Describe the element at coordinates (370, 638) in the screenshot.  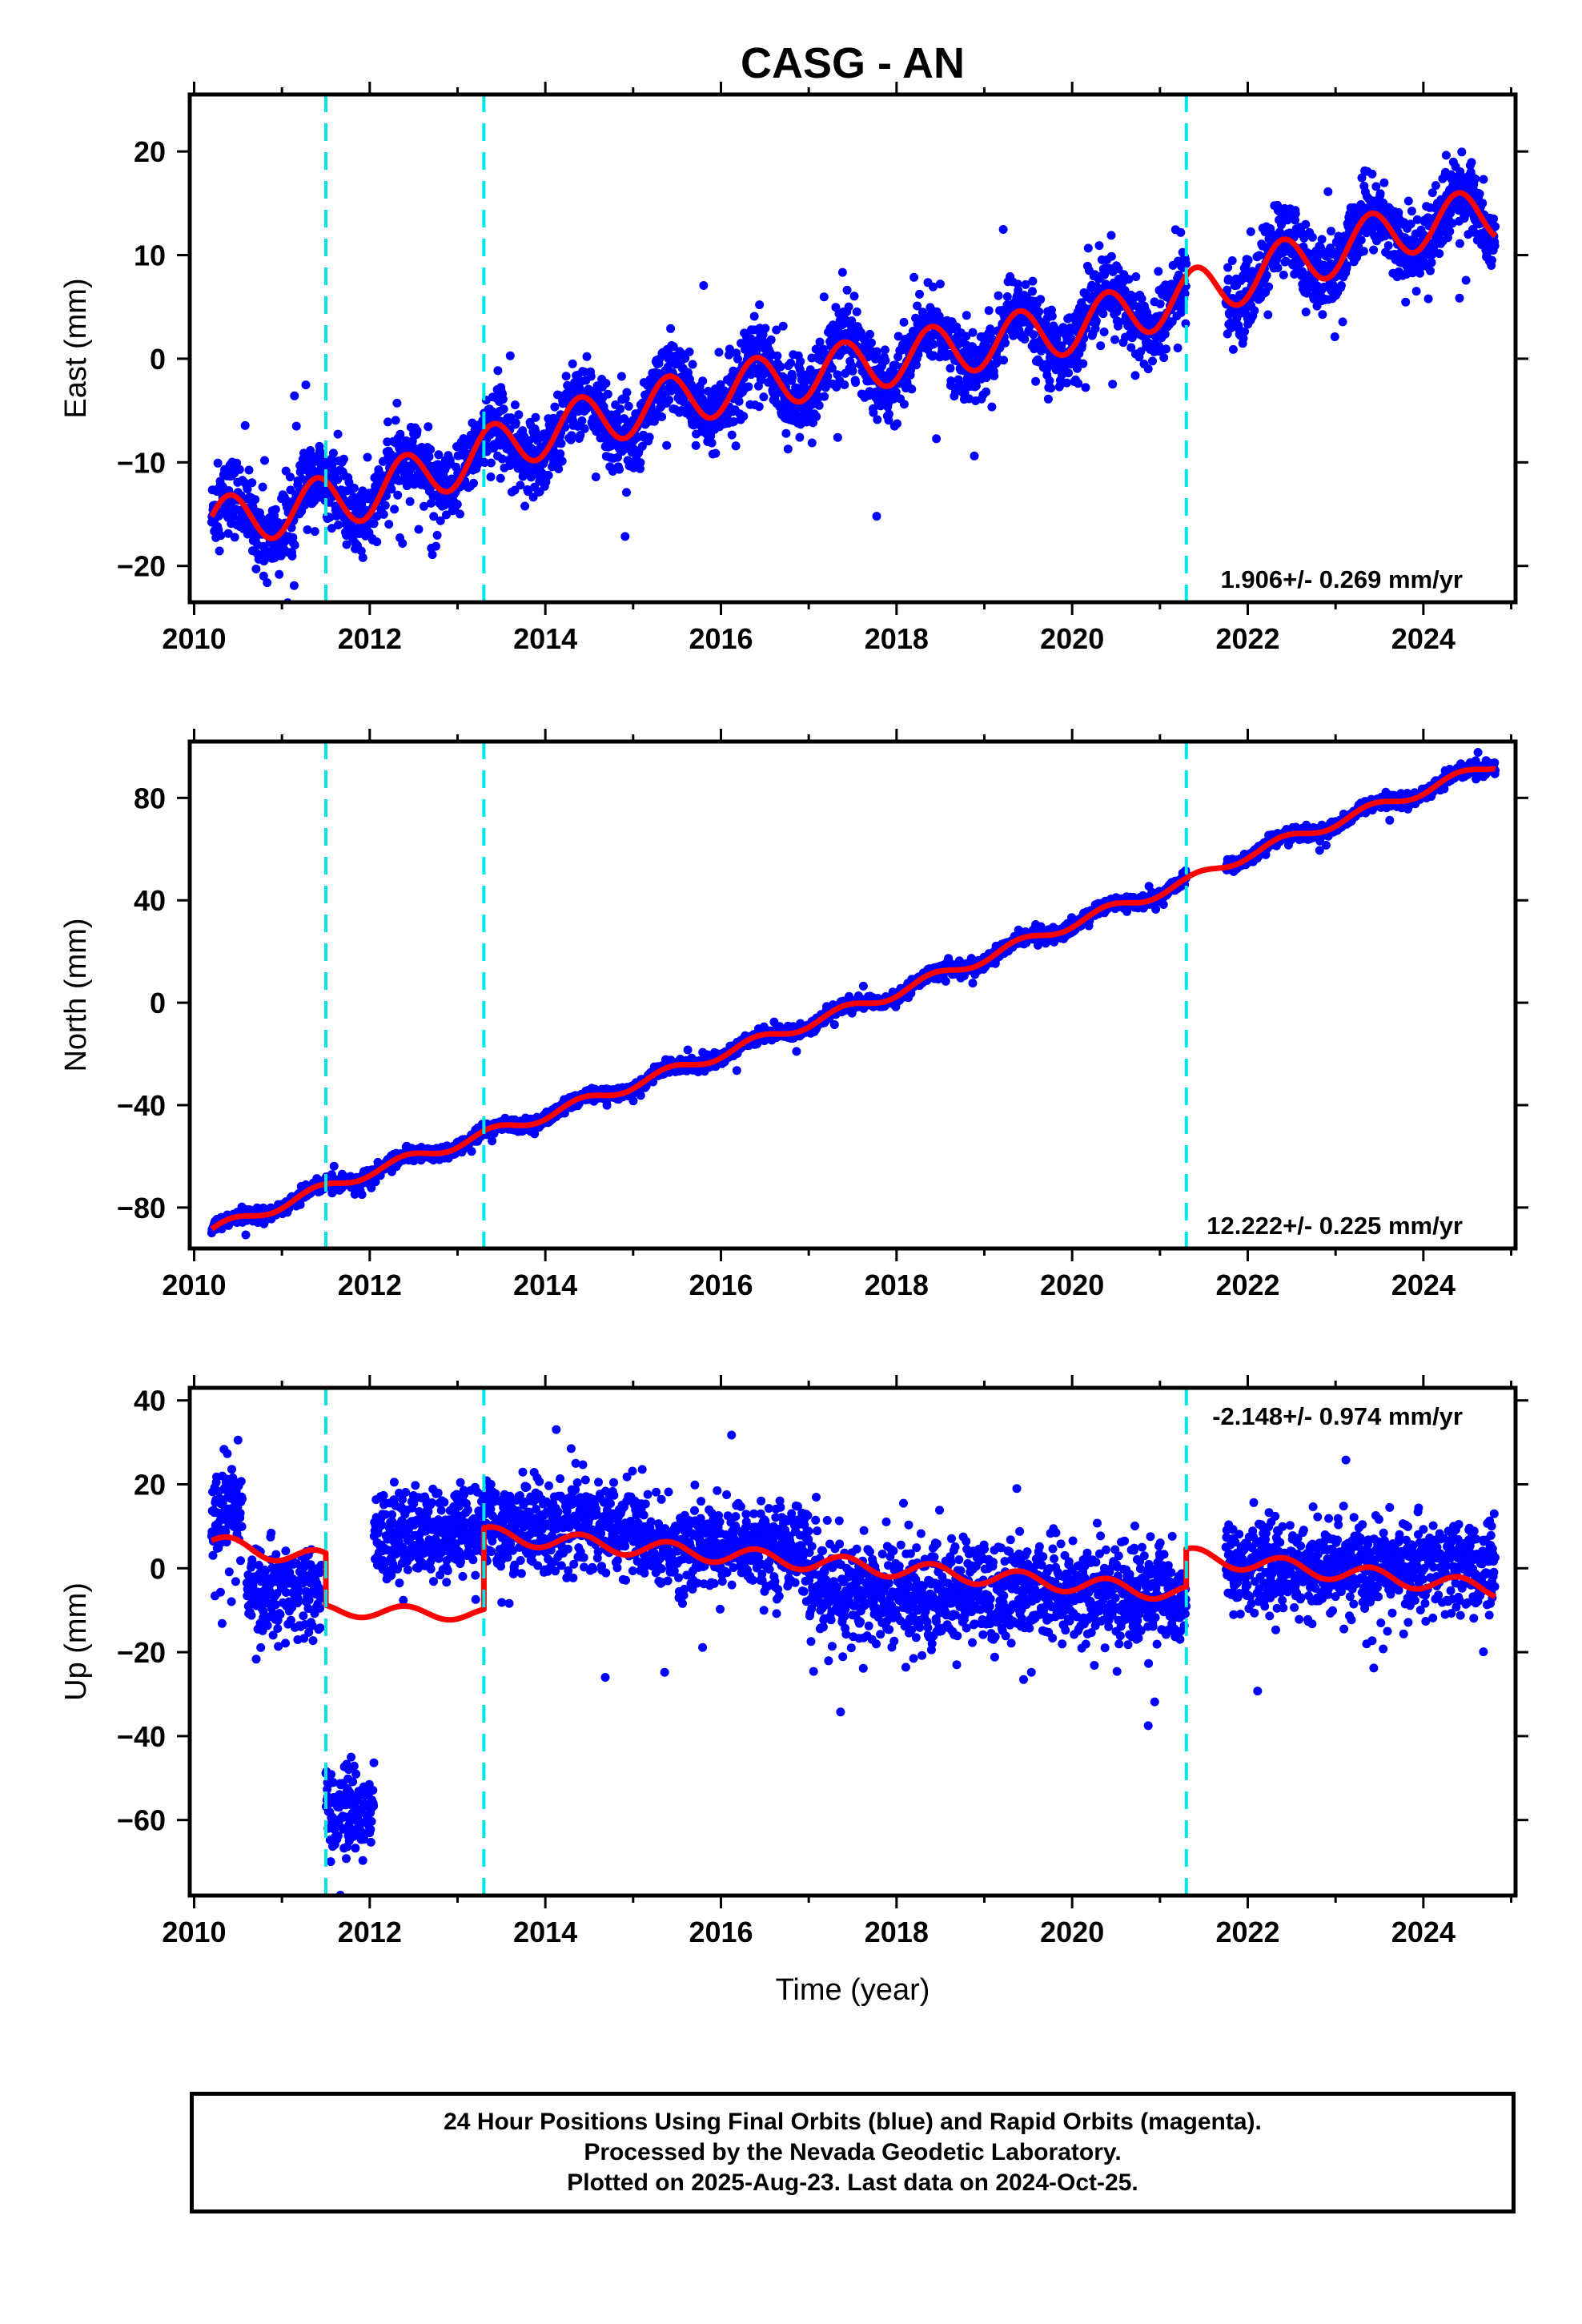
I see `x-tick-label: 2012` at that location.